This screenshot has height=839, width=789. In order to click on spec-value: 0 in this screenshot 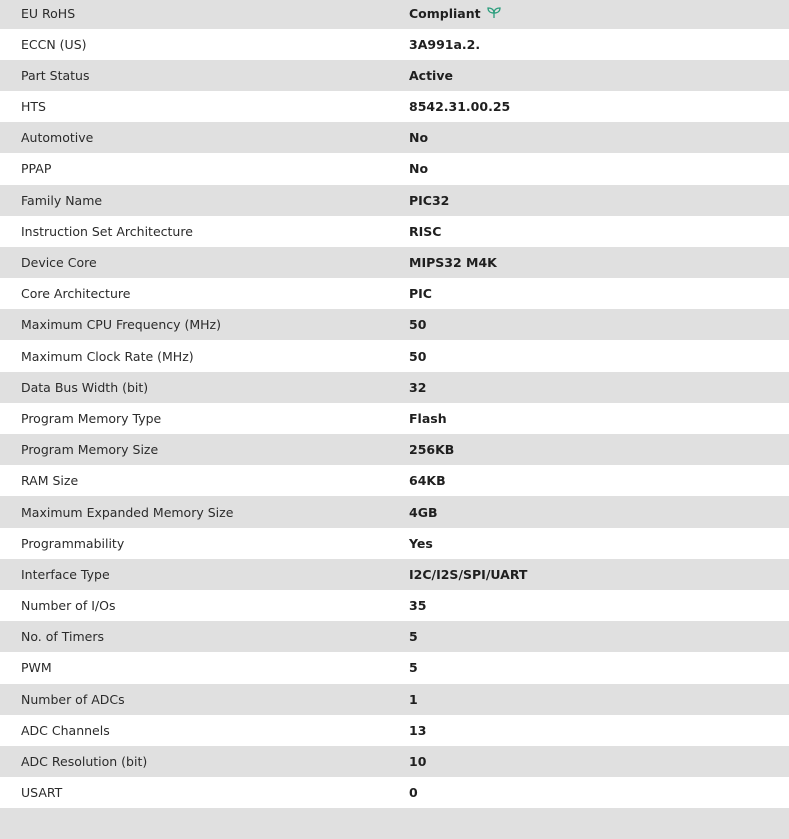, I will do `click(413, 792)`.